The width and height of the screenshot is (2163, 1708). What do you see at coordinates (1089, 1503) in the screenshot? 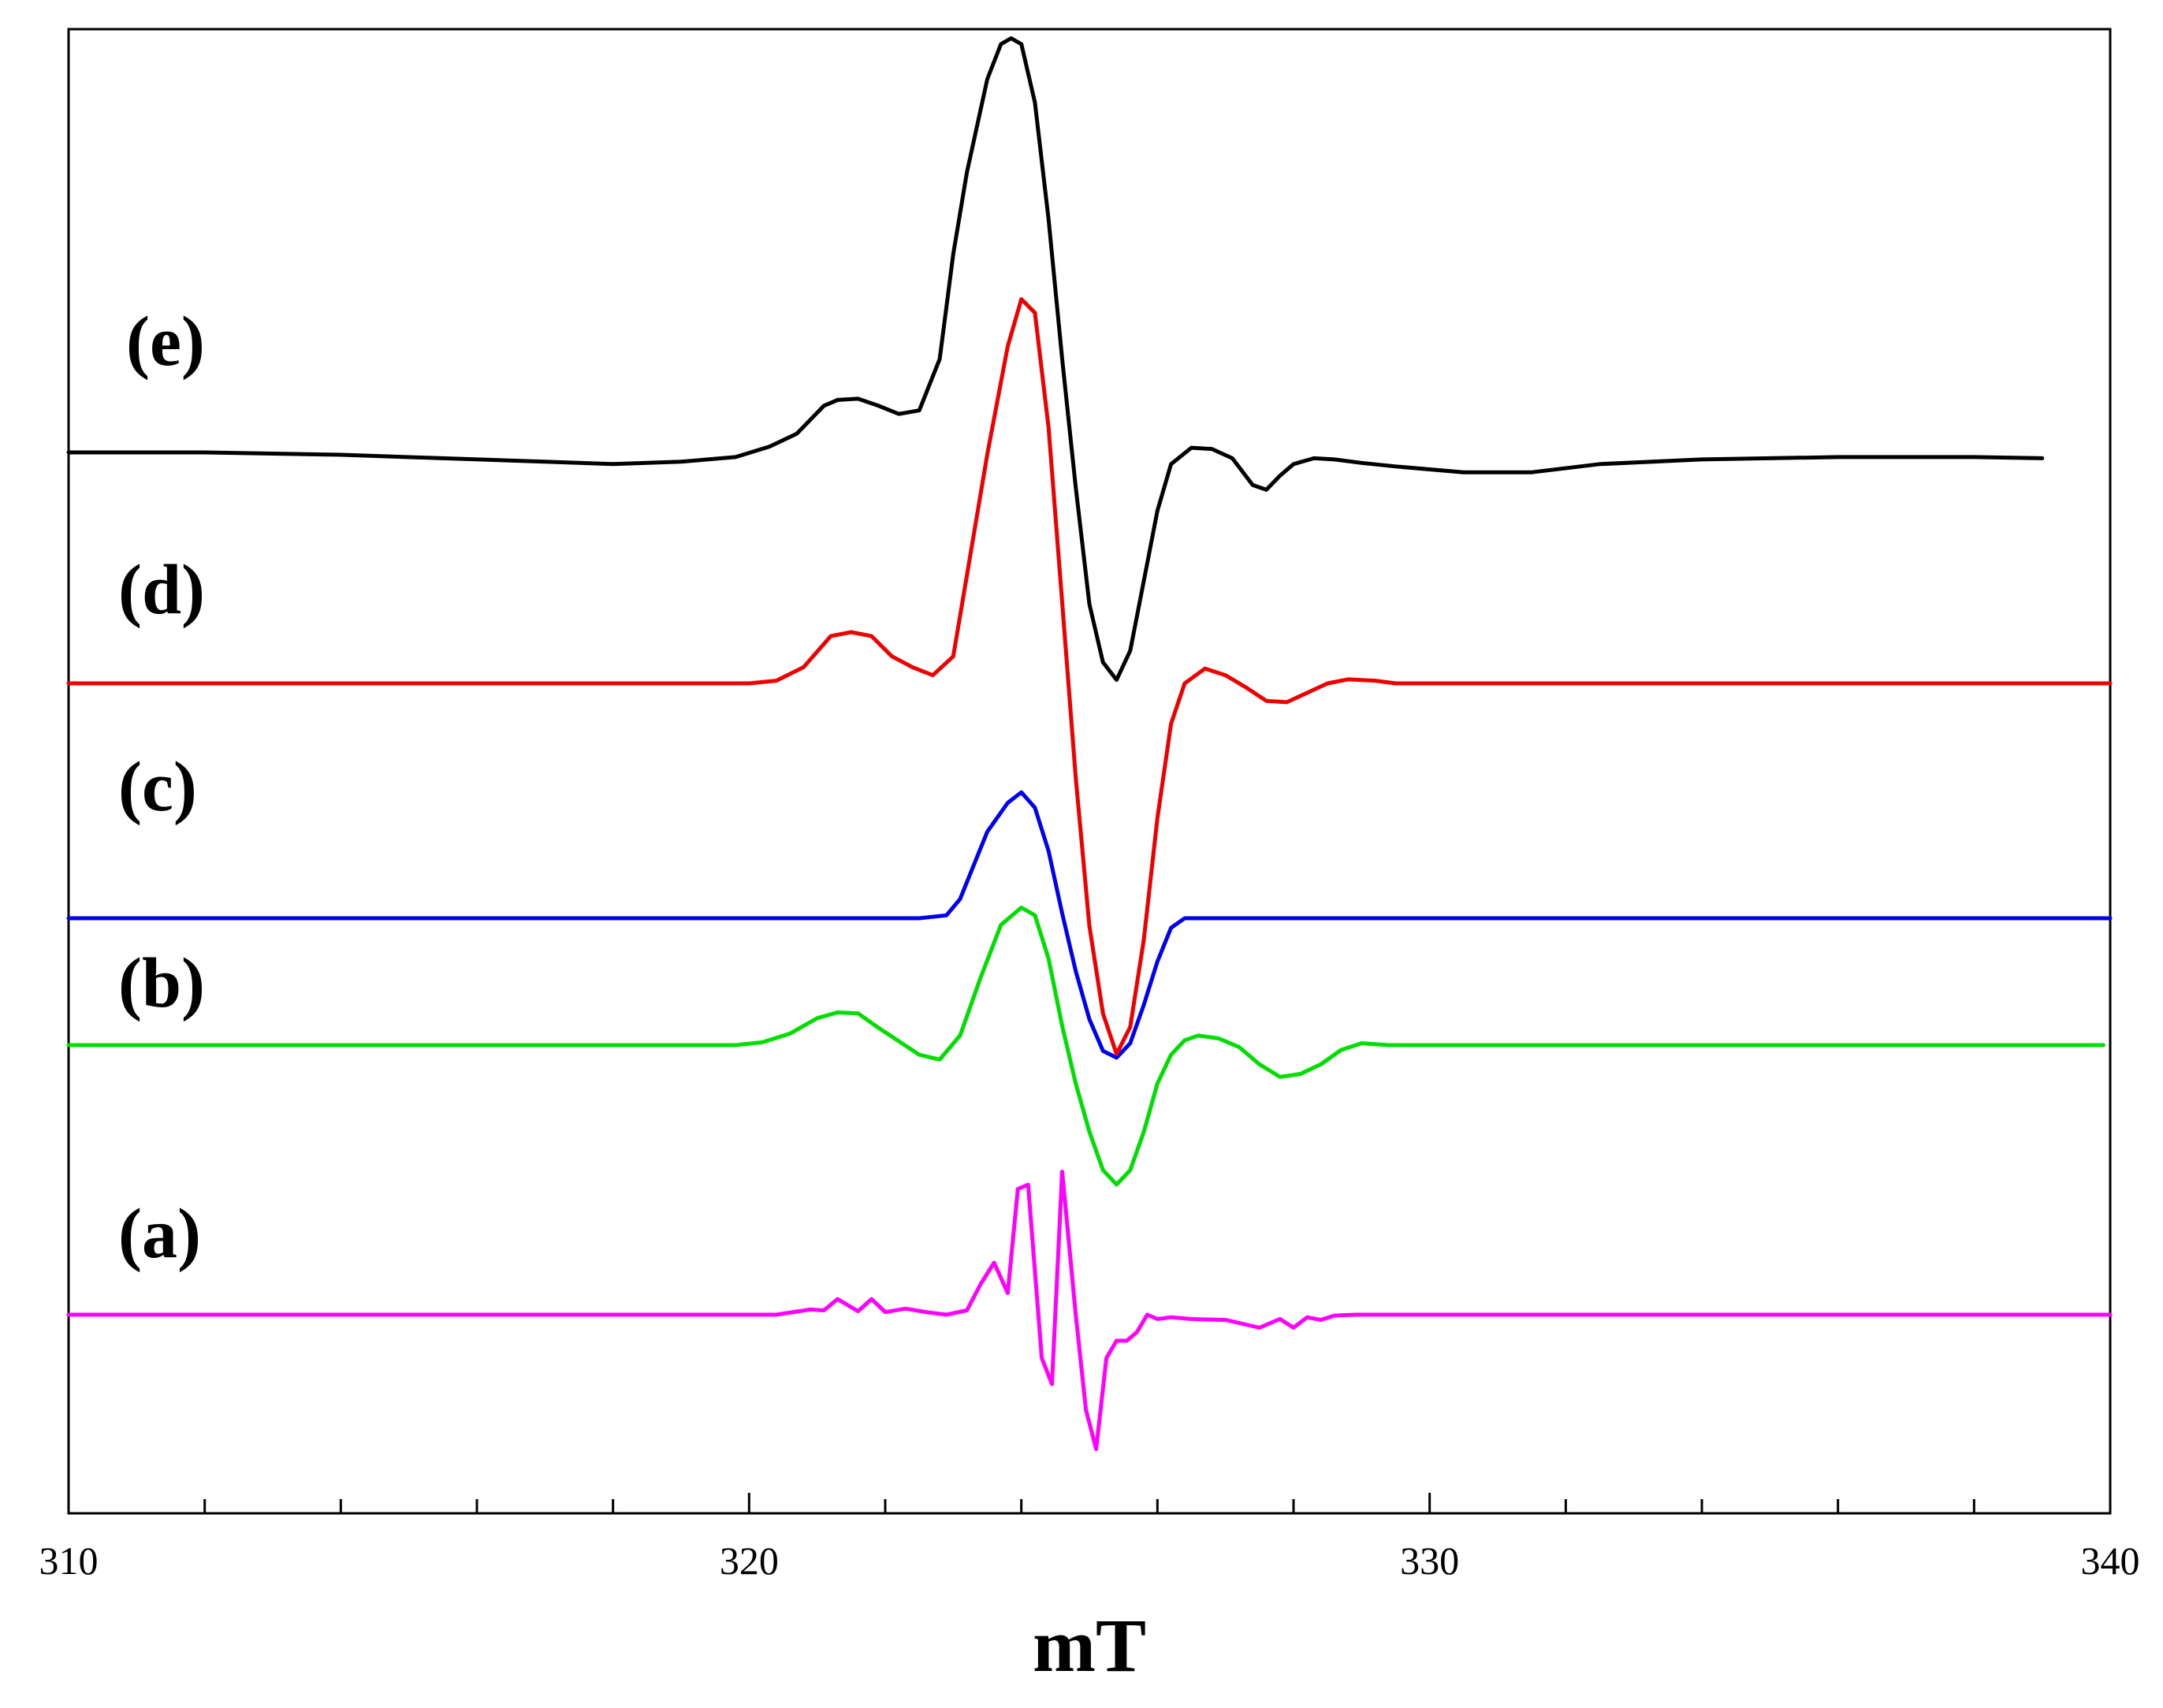
I see `x-axis-ticks` at bounding box center [1089, 1503].